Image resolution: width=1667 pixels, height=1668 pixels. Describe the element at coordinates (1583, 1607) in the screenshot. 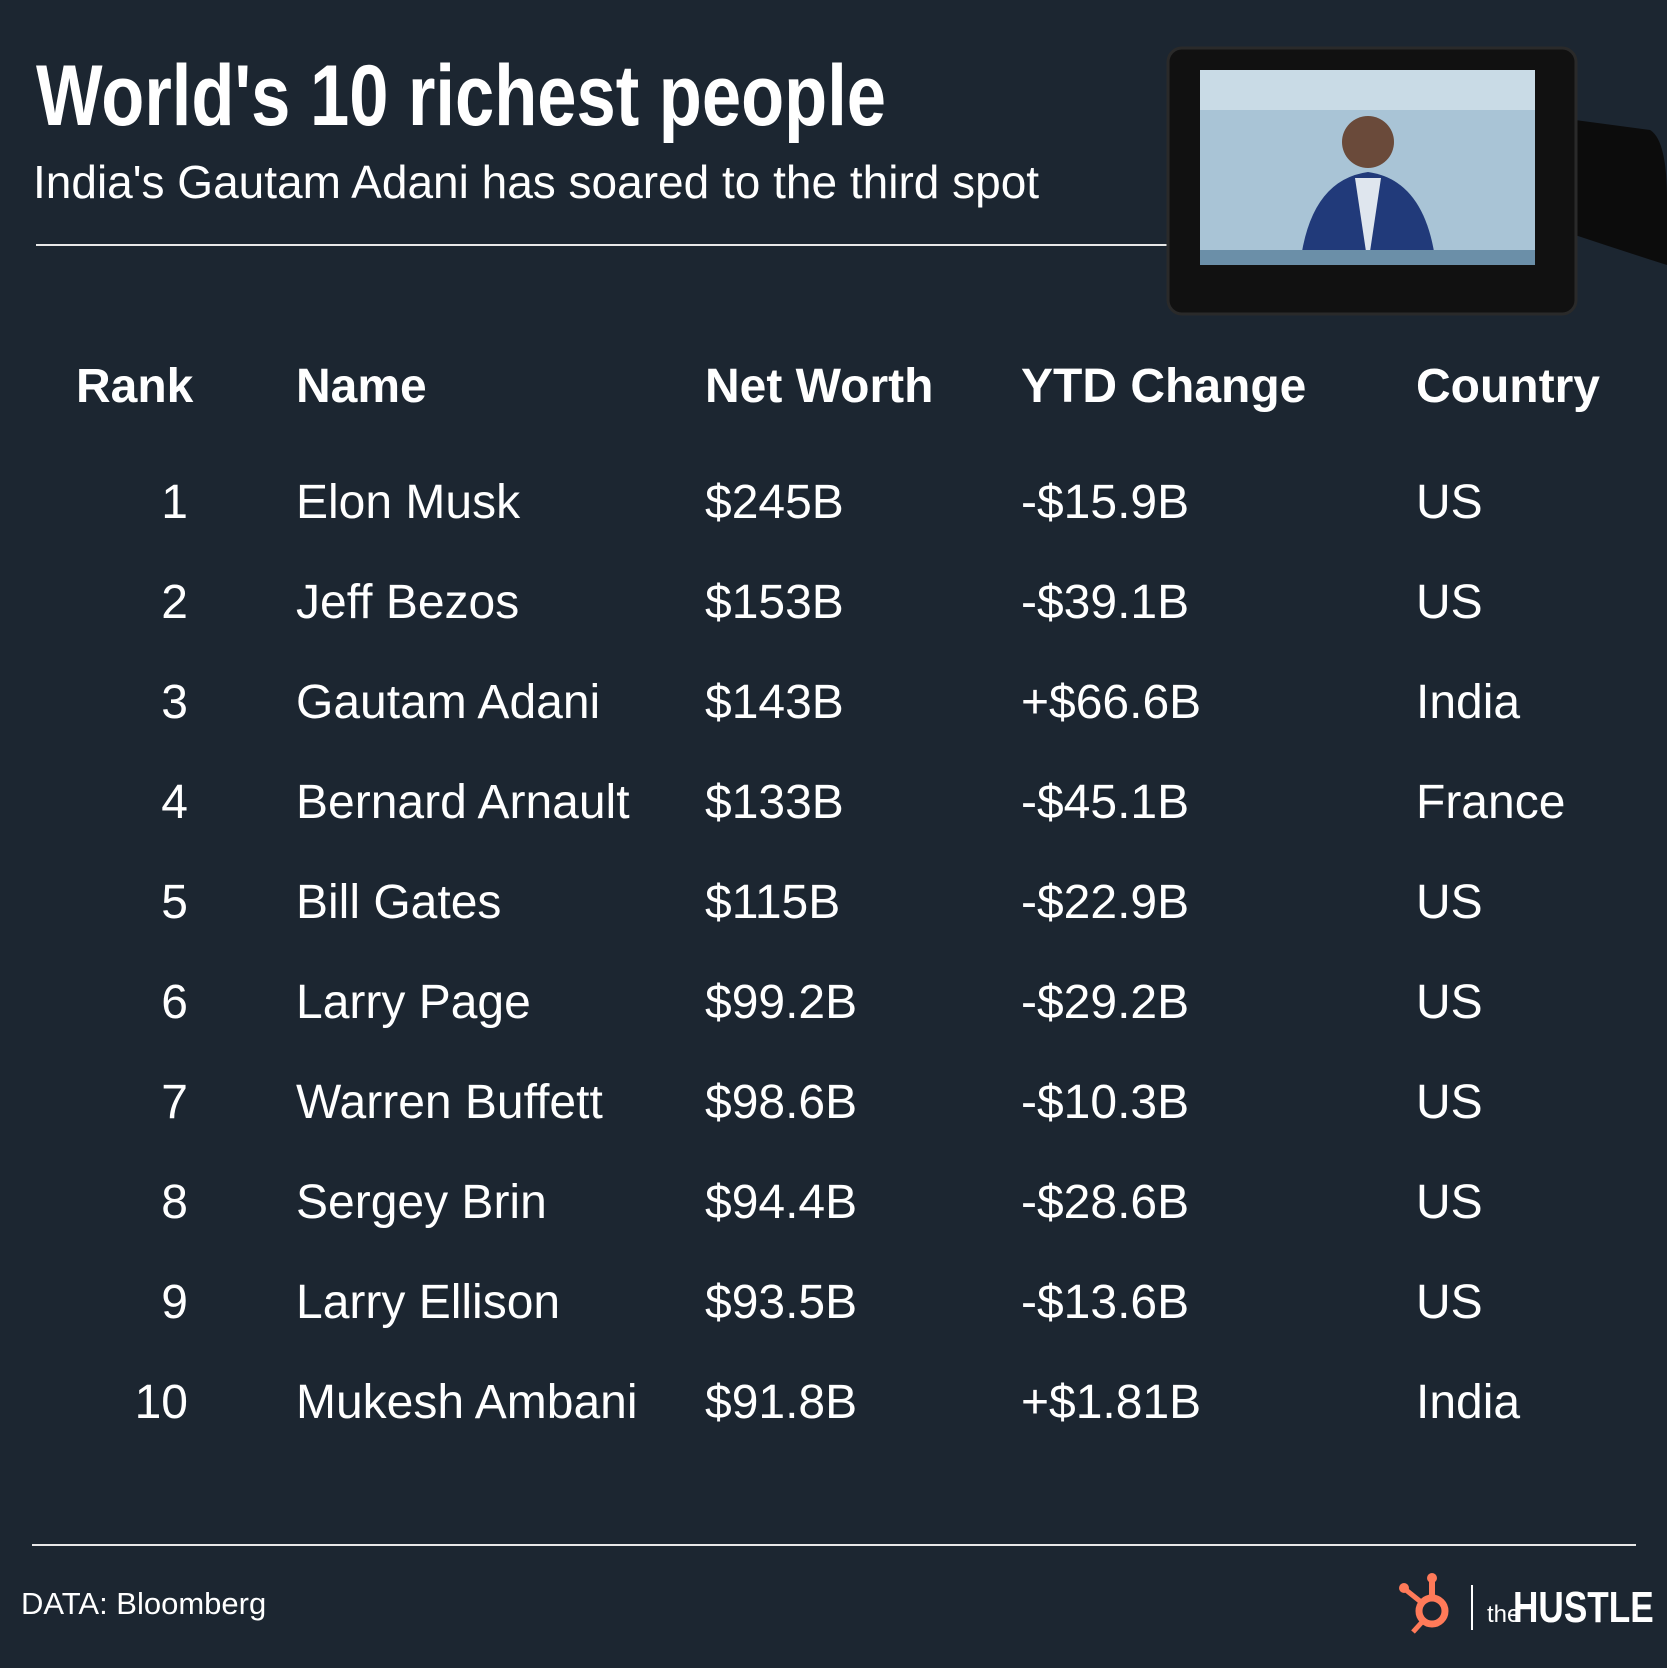

I see `brand: HUSTLE` at that location.